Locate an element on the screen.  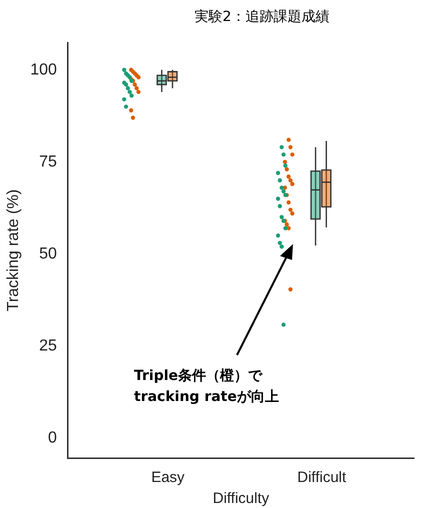
x-tick-label: Difficult is located at coordinates (322, 477).